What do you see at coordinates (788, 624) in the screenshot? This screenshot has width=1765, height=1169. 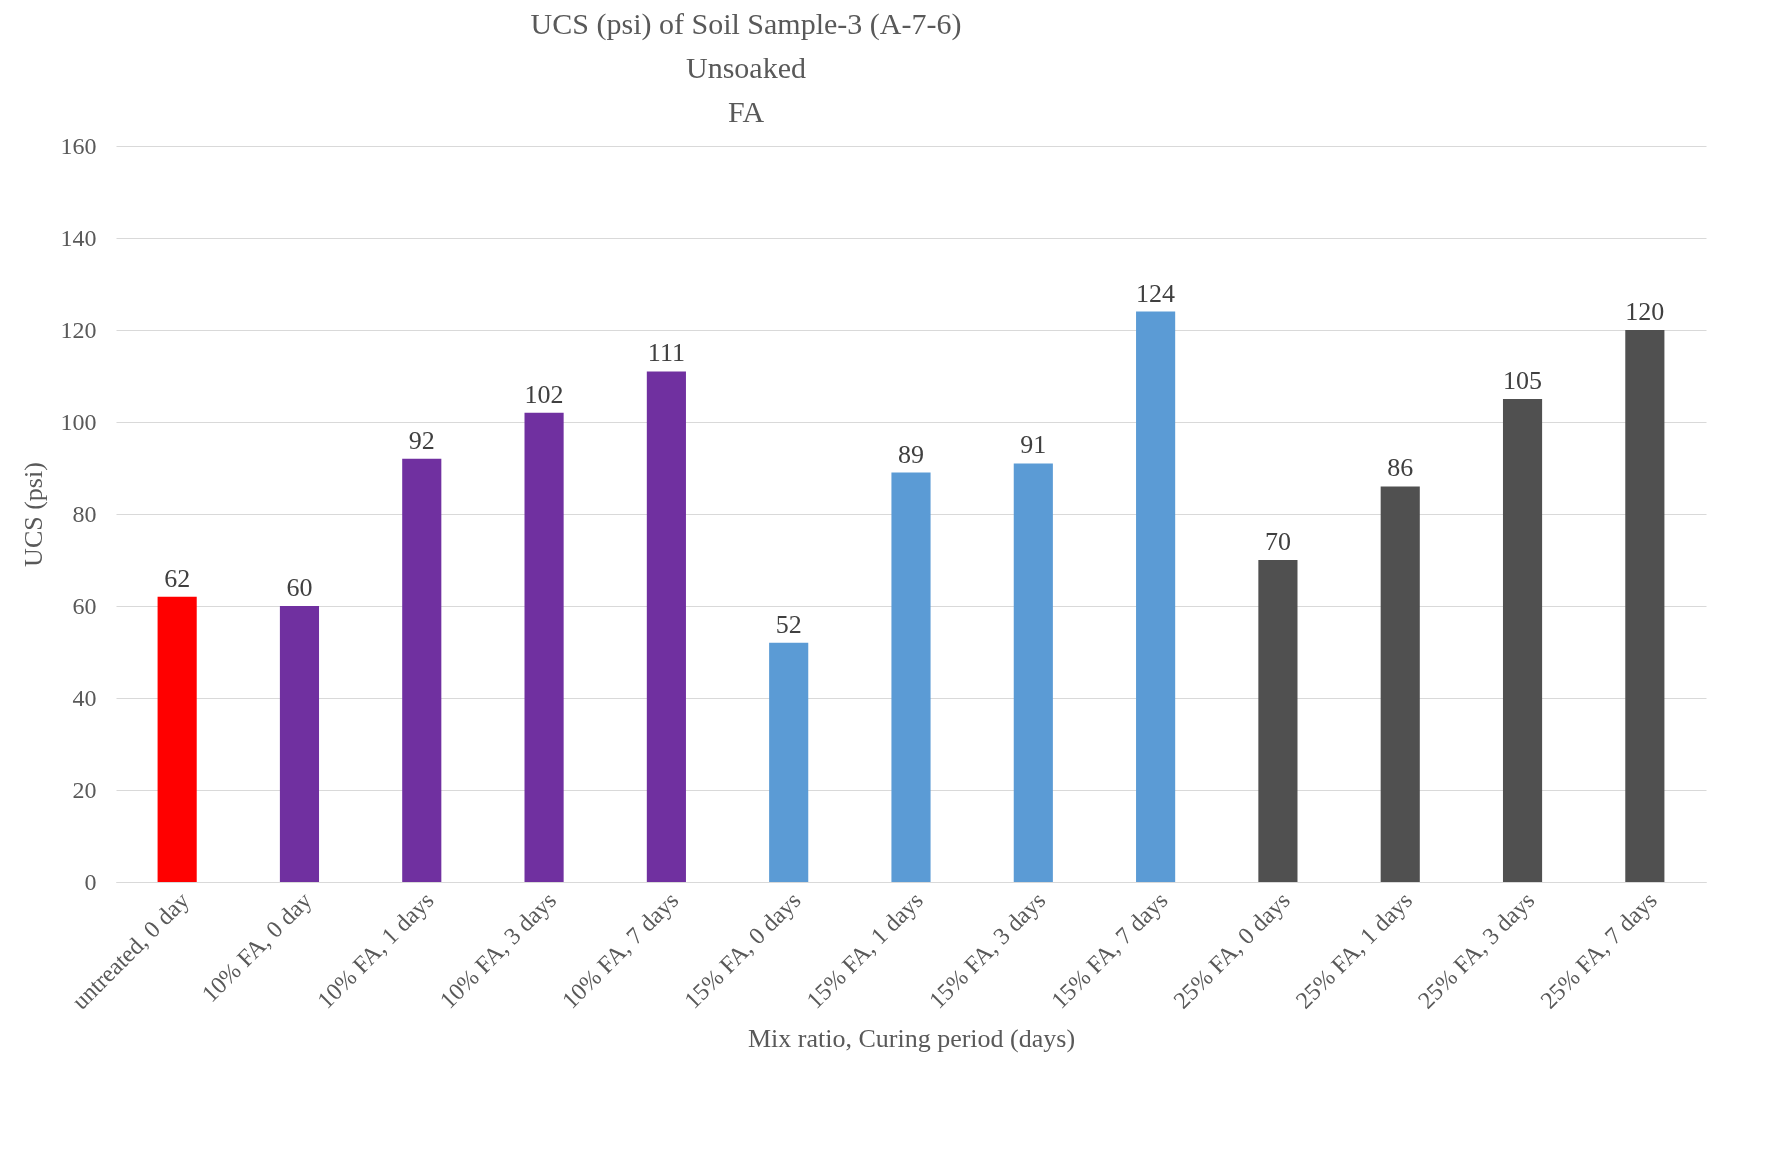 I see `data-label: 52` at bounding box center [788, 624].